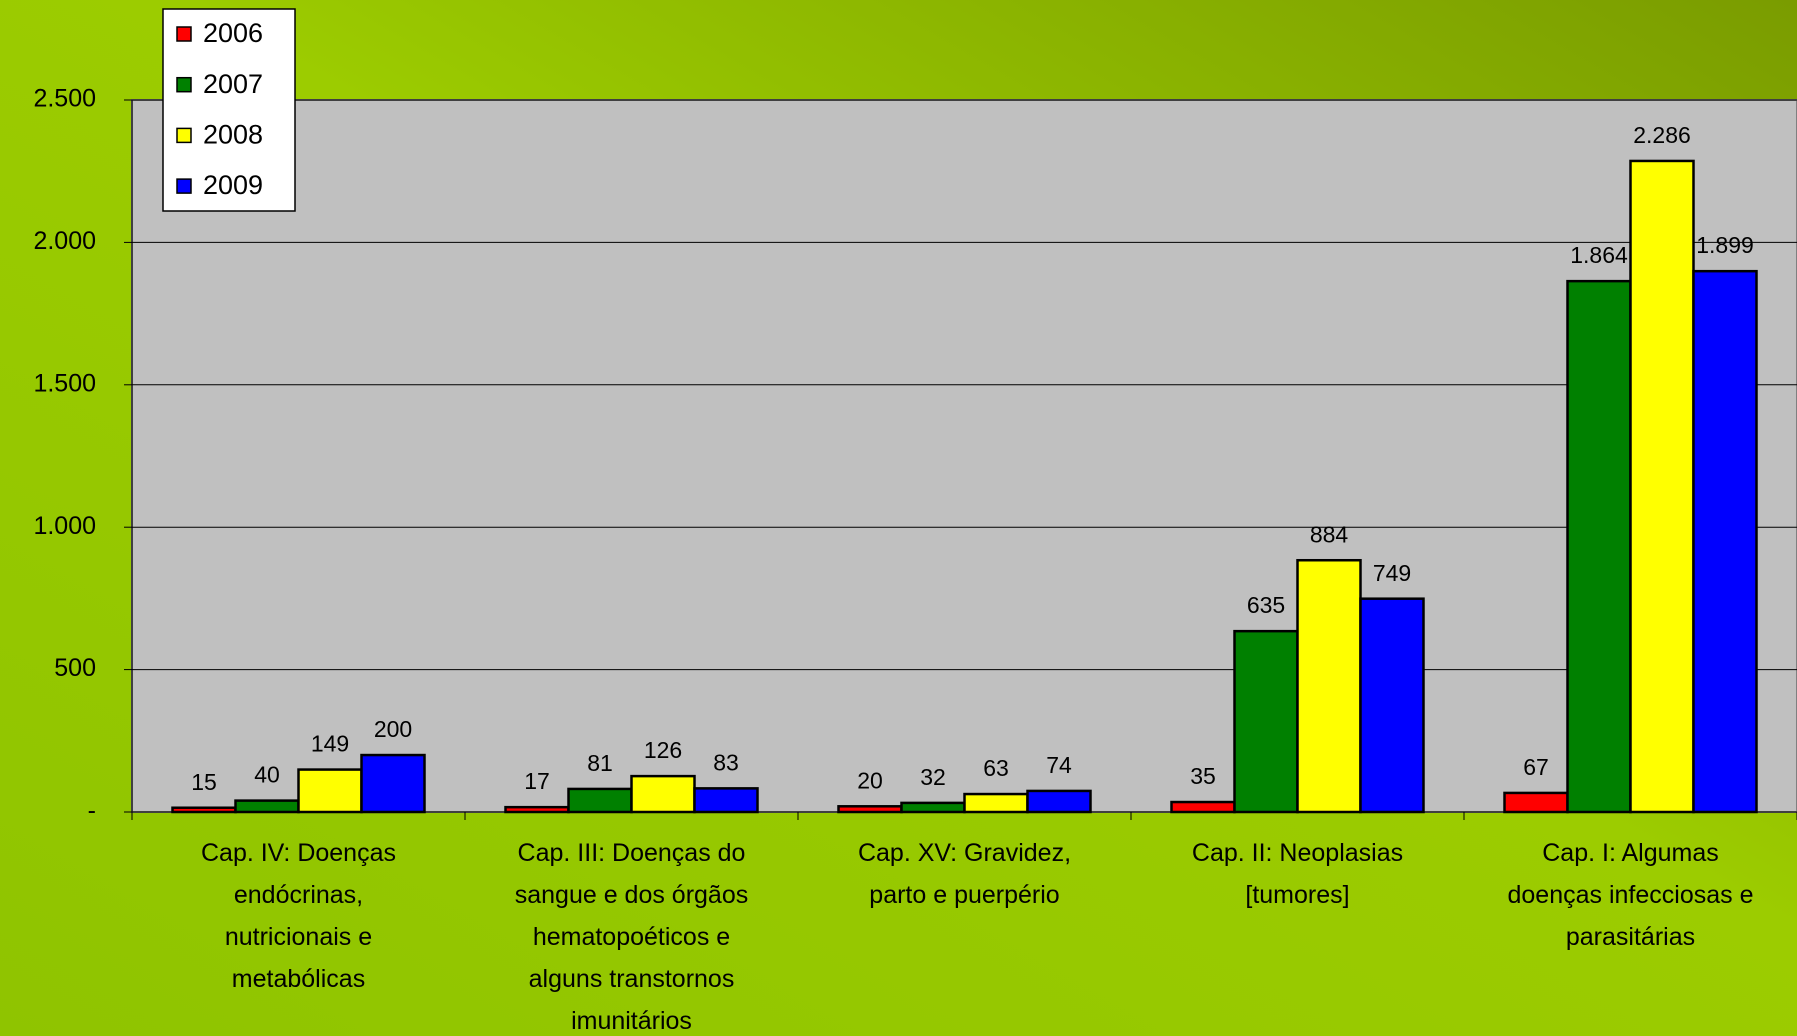 The height and width of the screenshot is (1036, 1797). I want to click on y-tick-label: 1.500, so click(64, 383).